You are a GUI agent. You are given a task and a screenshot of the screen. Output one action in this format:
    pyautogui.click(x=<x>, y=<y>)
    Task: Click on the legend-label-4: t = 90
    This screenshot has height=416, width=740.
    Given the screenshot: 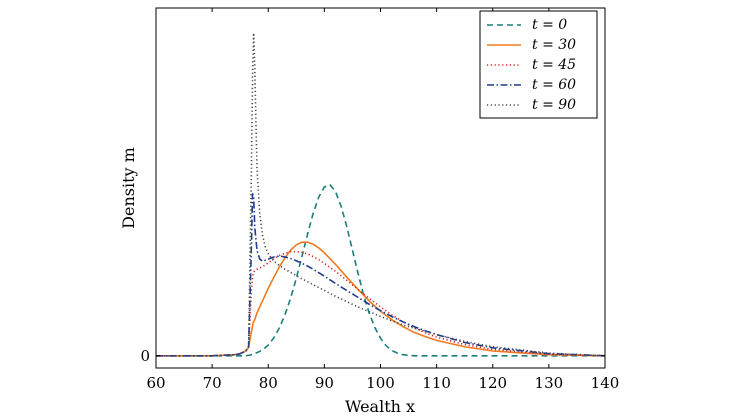 What is the action you would take?
    pyautogui.click(x=554, y=105)
    